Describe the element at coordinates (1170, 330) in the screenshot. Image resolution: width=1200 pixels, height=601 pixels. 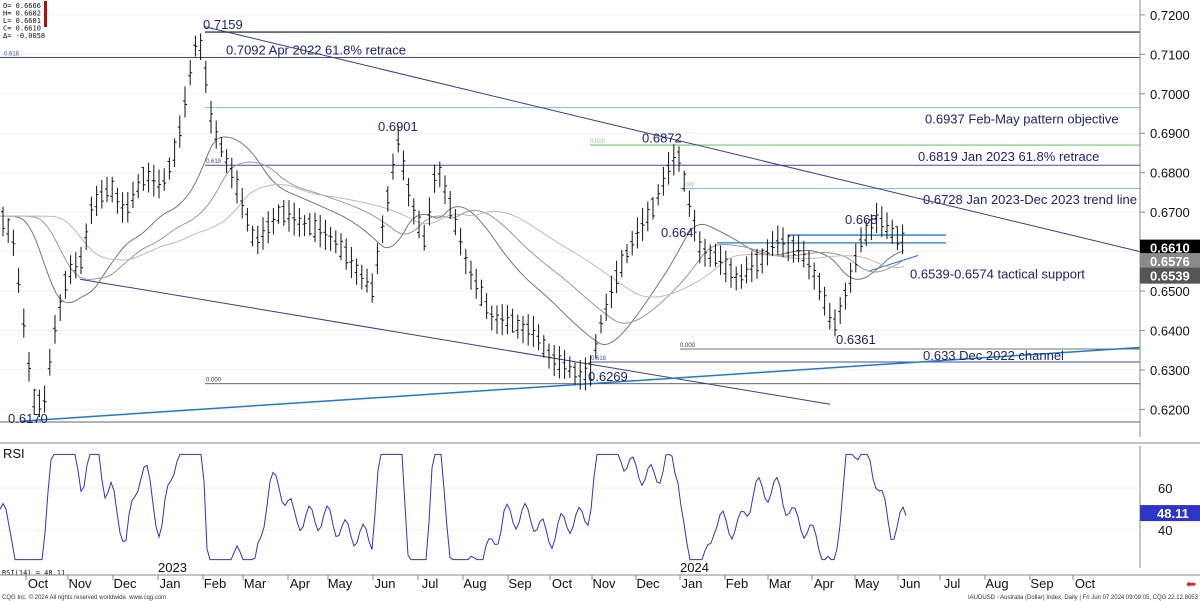
I see `y-tick-label: 0.6400` at that location.